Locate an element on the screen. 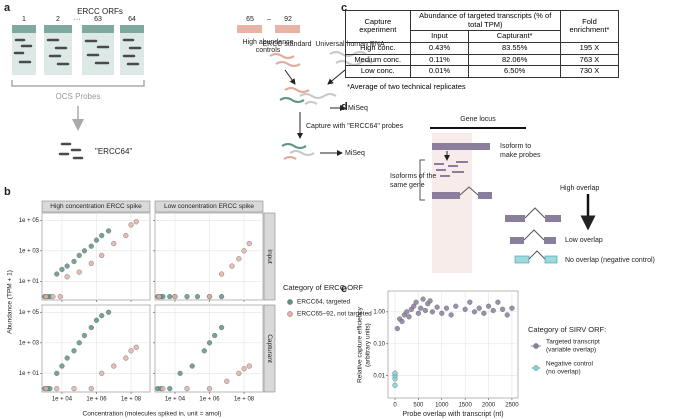  strip-label: Input is located at coordinates (269, 256).